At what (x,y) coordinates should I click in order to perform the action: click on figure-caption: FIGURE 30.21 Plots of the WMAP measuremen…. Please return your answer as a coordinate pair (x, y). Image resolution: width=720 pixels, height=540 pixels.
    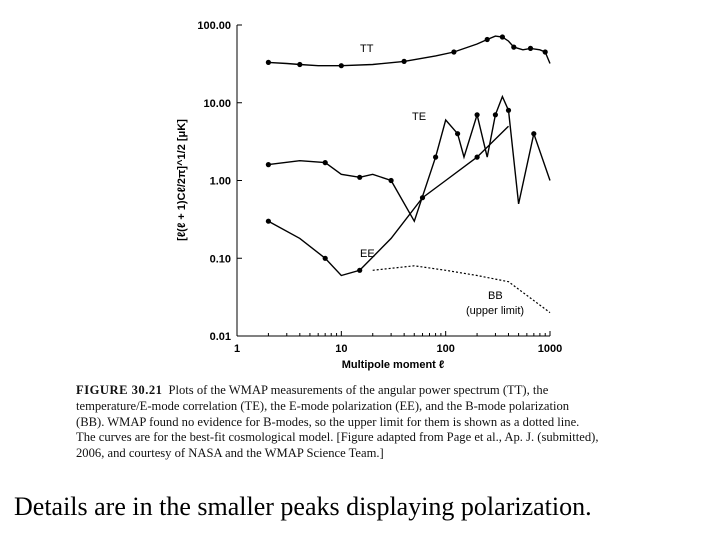
    Looking at the image, I should click on (363, 422).